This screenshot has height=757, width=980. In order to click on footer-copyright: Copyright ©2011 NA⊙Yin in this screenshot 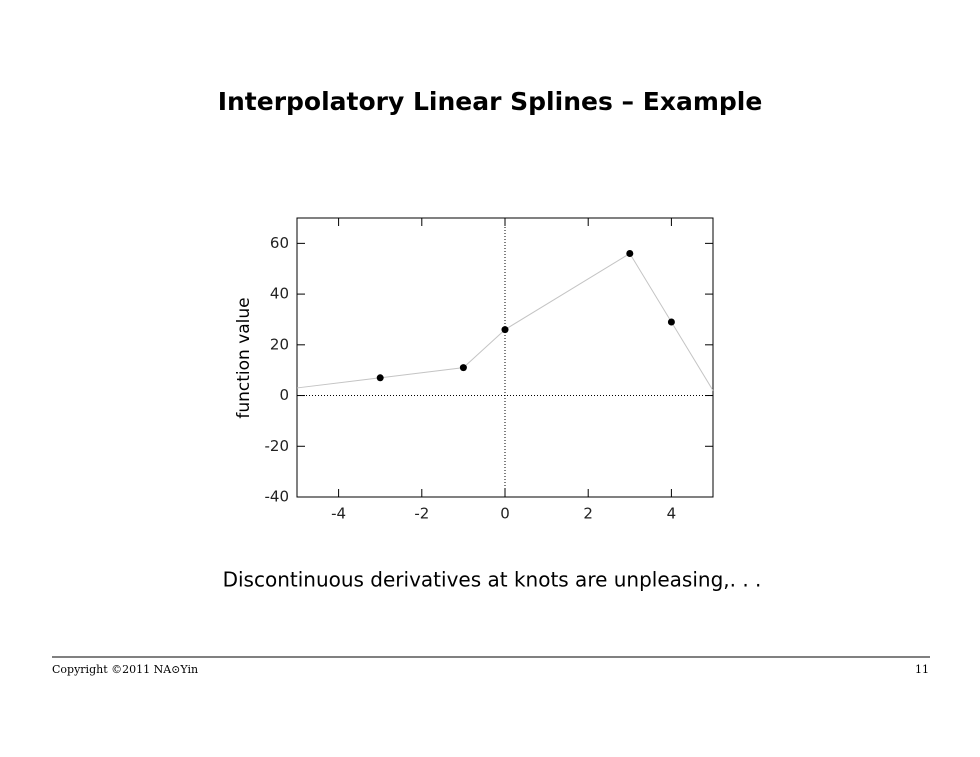, I will do `click(125, 669)`.